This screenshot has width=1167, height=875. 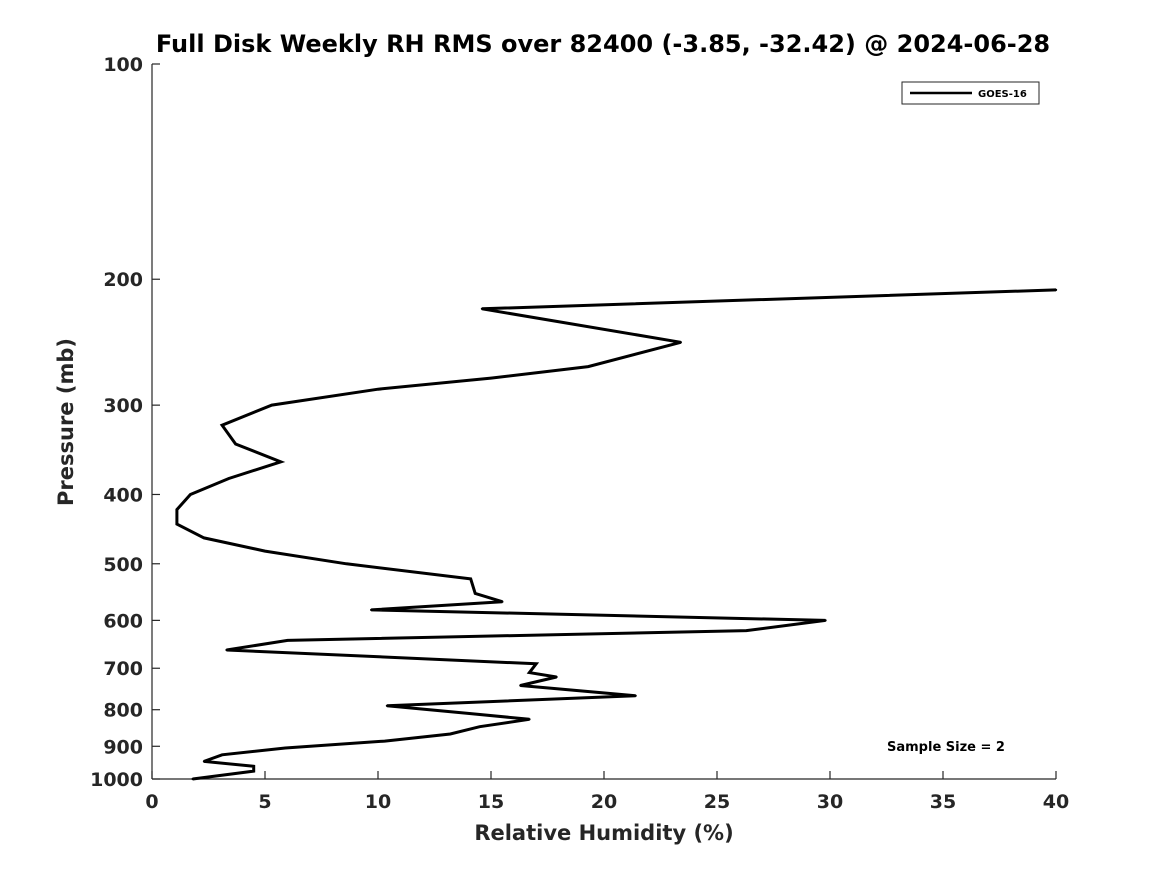 I want to click on x-tick-label: 0, so click(x=151, y=802).